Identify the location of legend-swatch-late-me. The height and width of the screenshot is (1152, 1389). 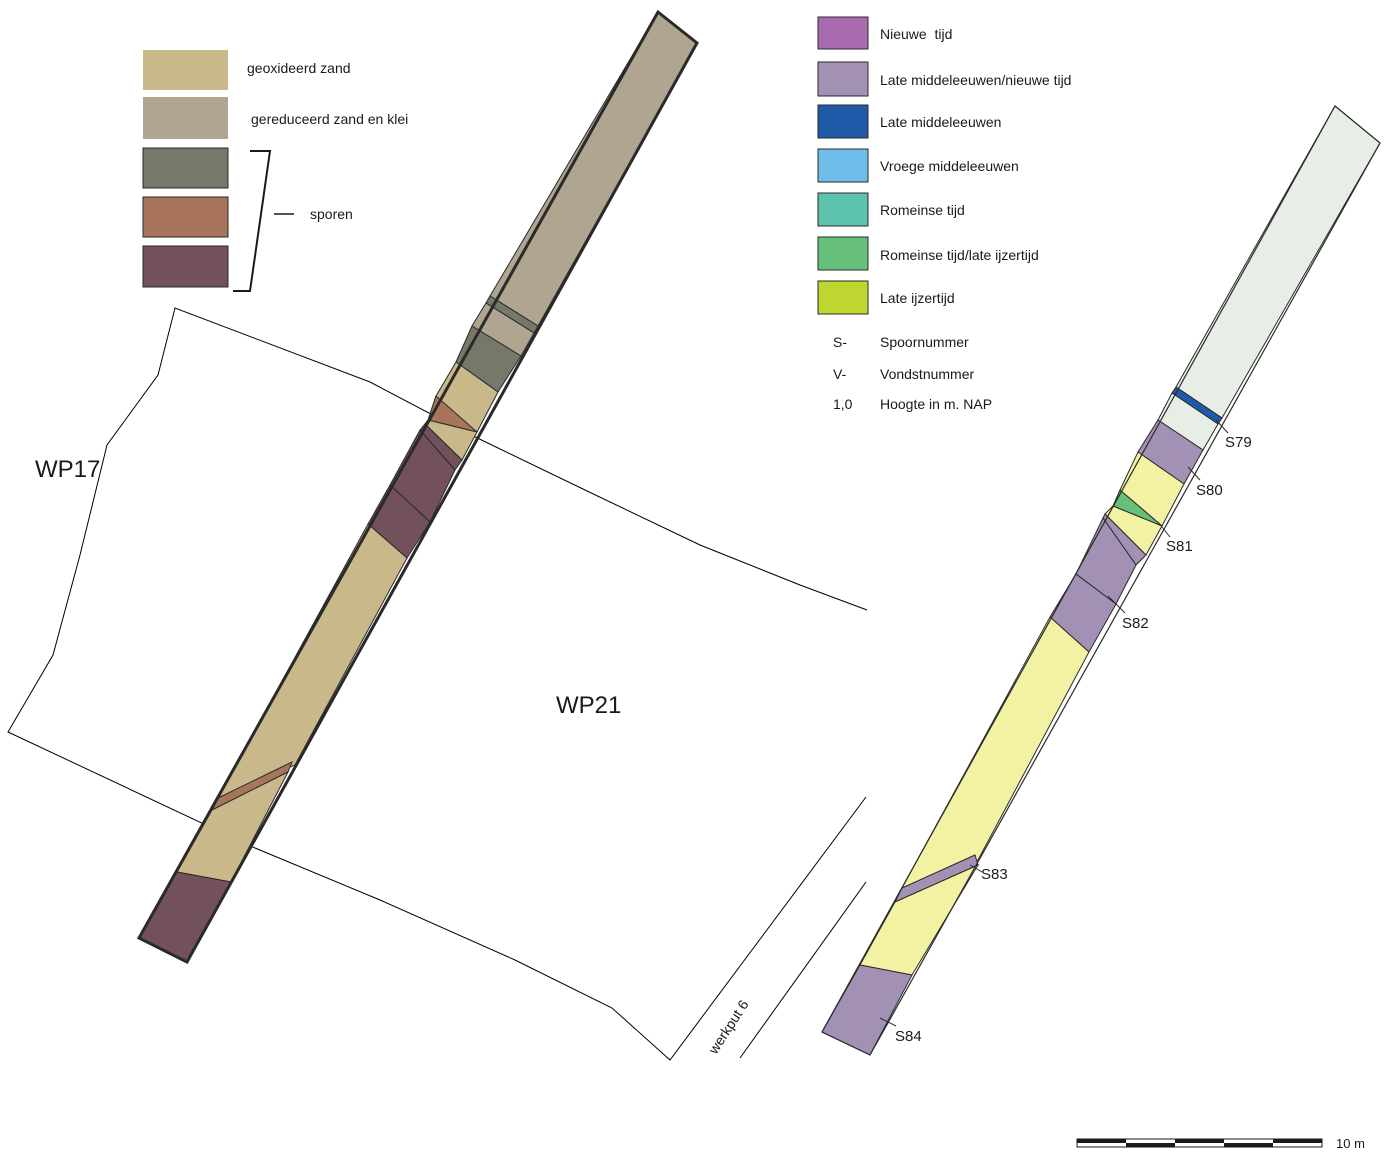
(843, 121).